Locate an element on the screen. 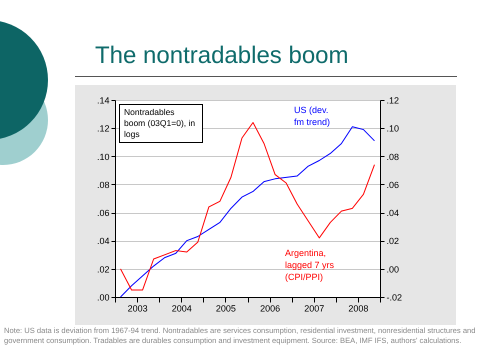  y2-tick-label: .02 is located at coordinates (393, 241).